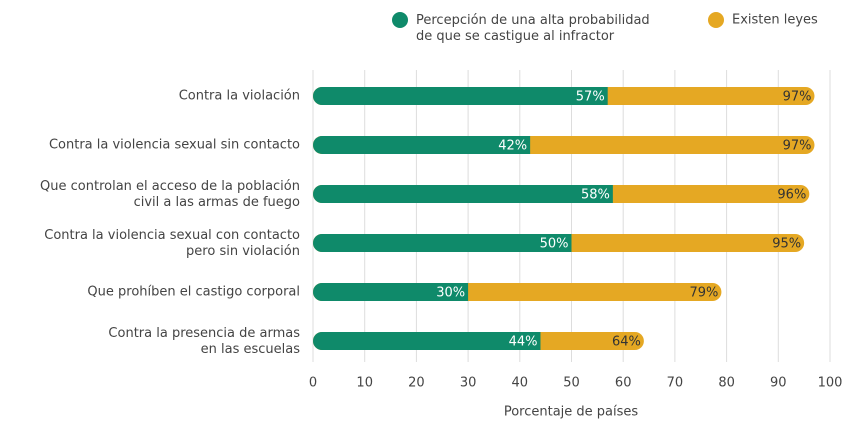  Describe the element at coordinates (313, 383) in the screenshot. I see `x-tick-label: 0` at that location.